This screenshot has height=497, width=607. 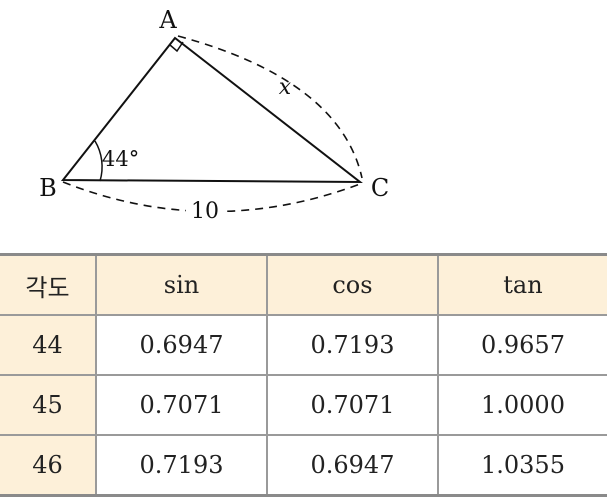 What do you see at coordinates (176, 47) in the screenshot?
I see `right-angle-mark` at bounding box center [176, 47].